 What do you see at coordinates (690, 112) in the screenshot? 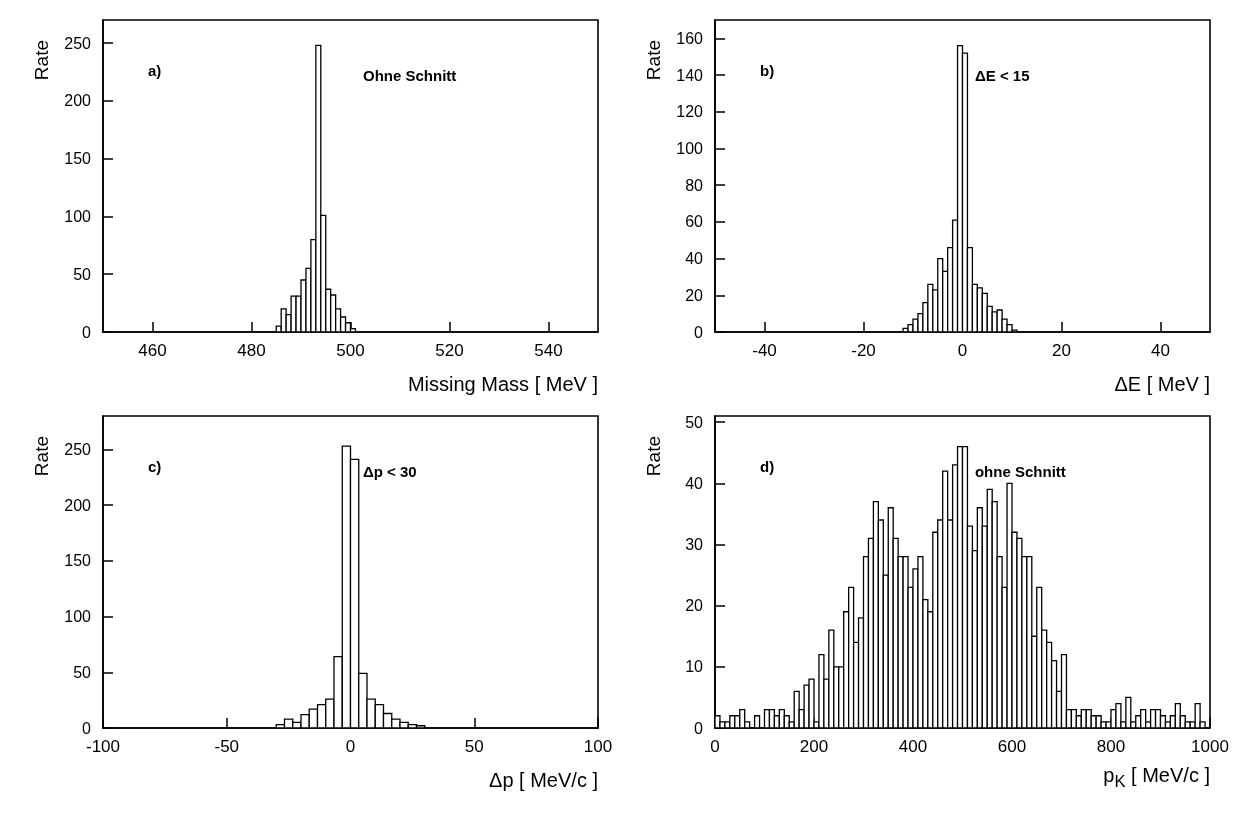
I see `y-tick-label: 120` at bounding box center [690, 112].